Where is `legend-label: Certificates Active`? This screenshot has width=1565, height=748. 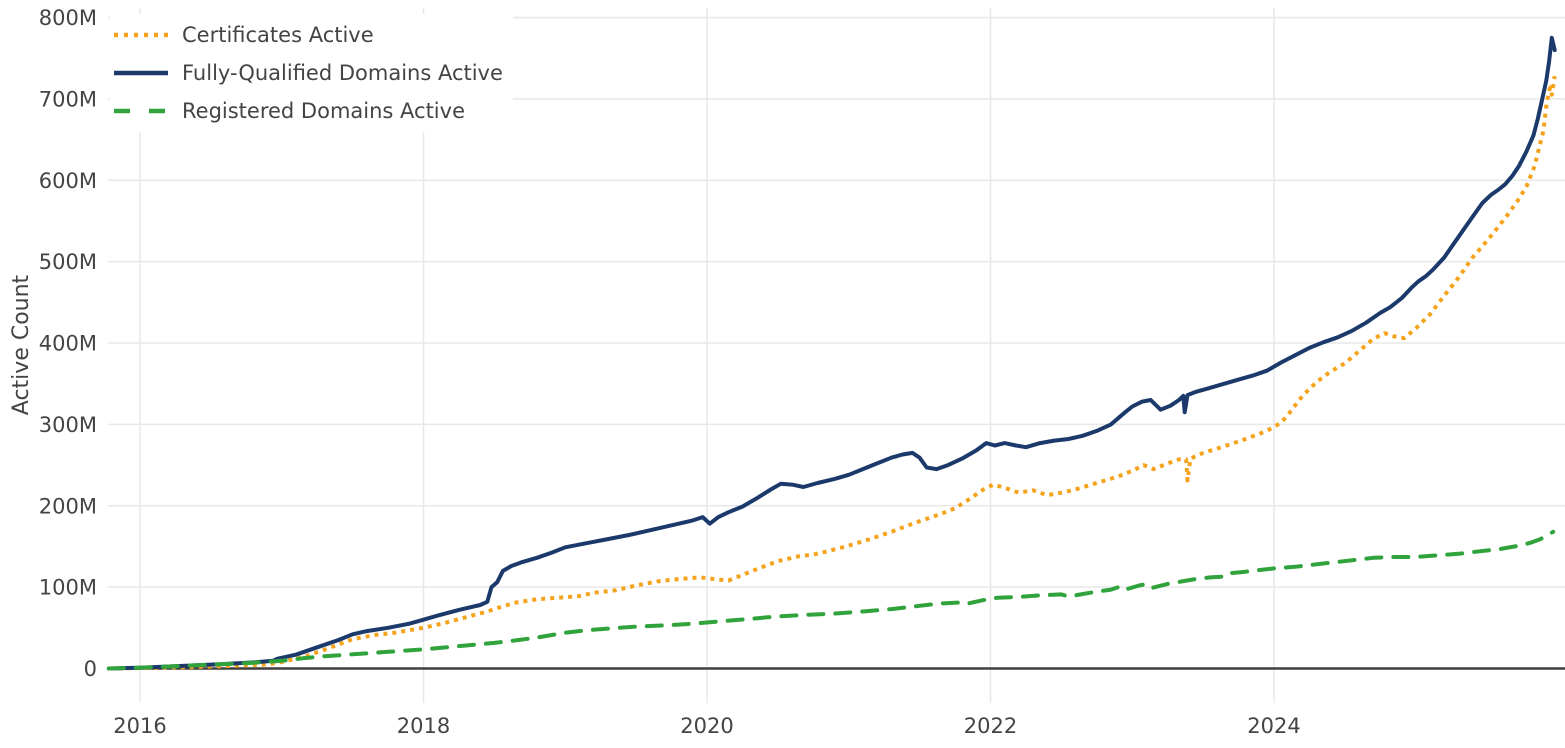 legend-label: Certificates Active is located at coordinates (278, 35).